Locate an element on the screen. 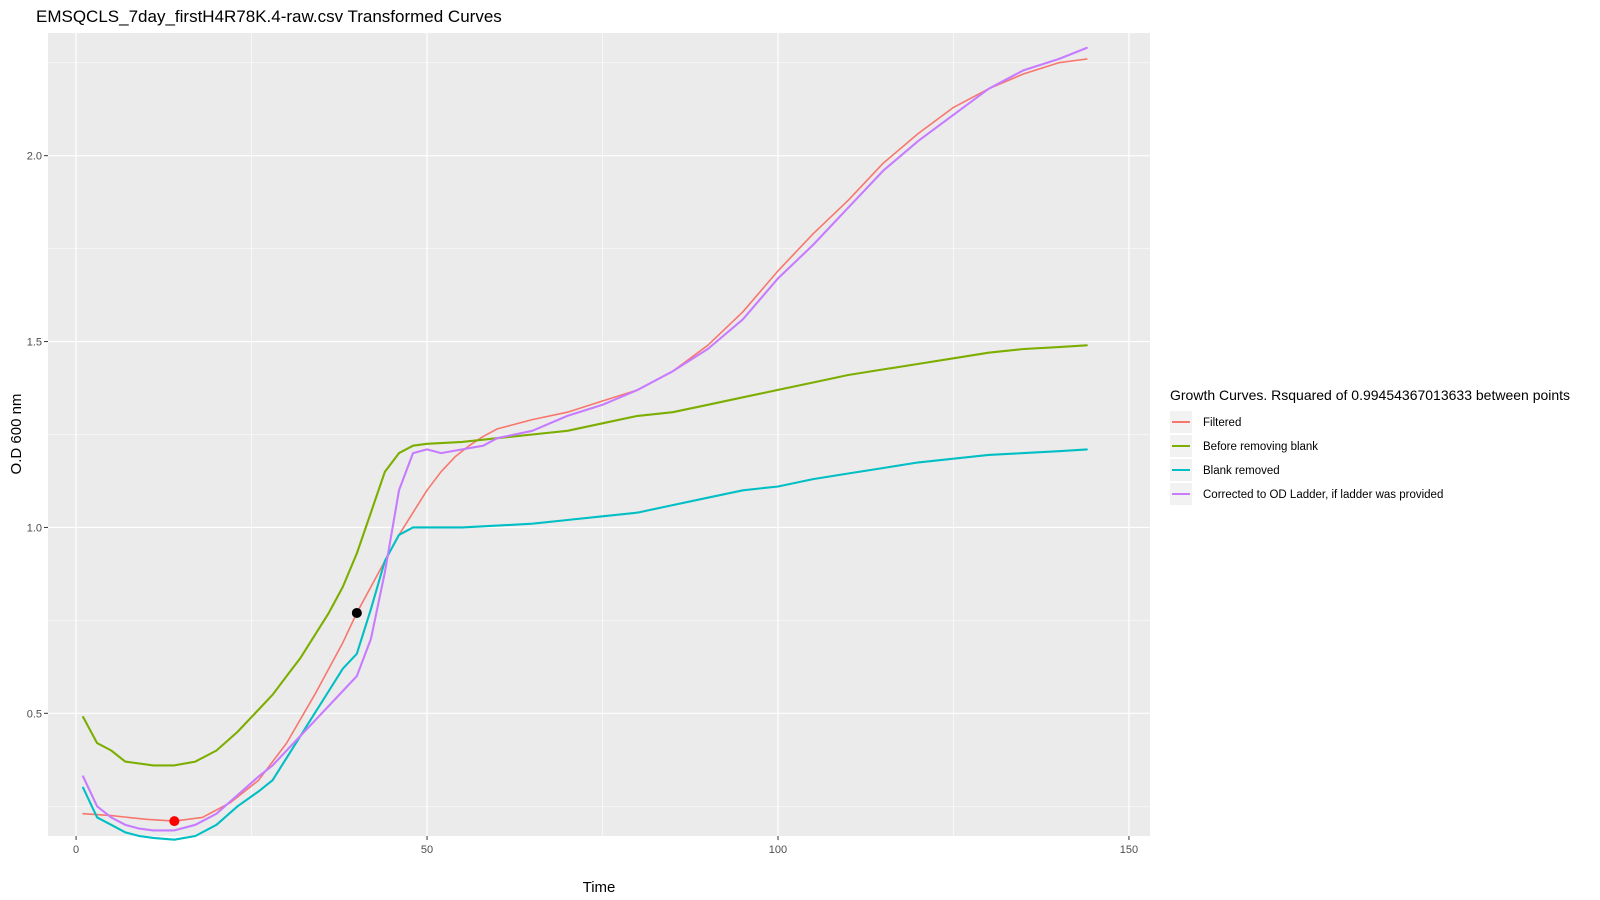 This screenshot has height=900, width=1600. y-tick-label: 0.5 is located at coordinates (34, 714).